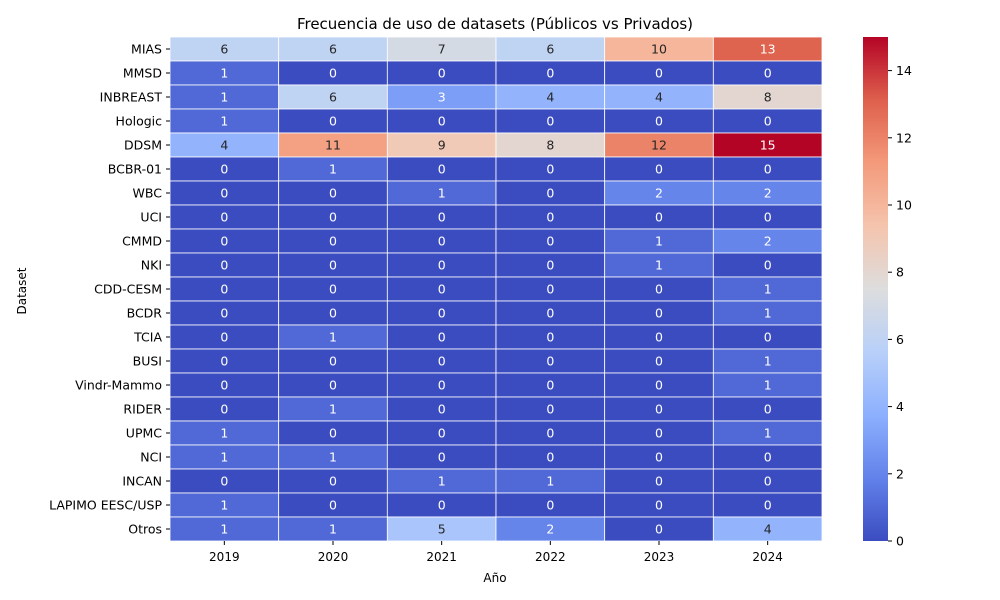 The height and width of the screenshot is (600, 1000). I want to click on cell-value-label: 8, so click(550, 145).